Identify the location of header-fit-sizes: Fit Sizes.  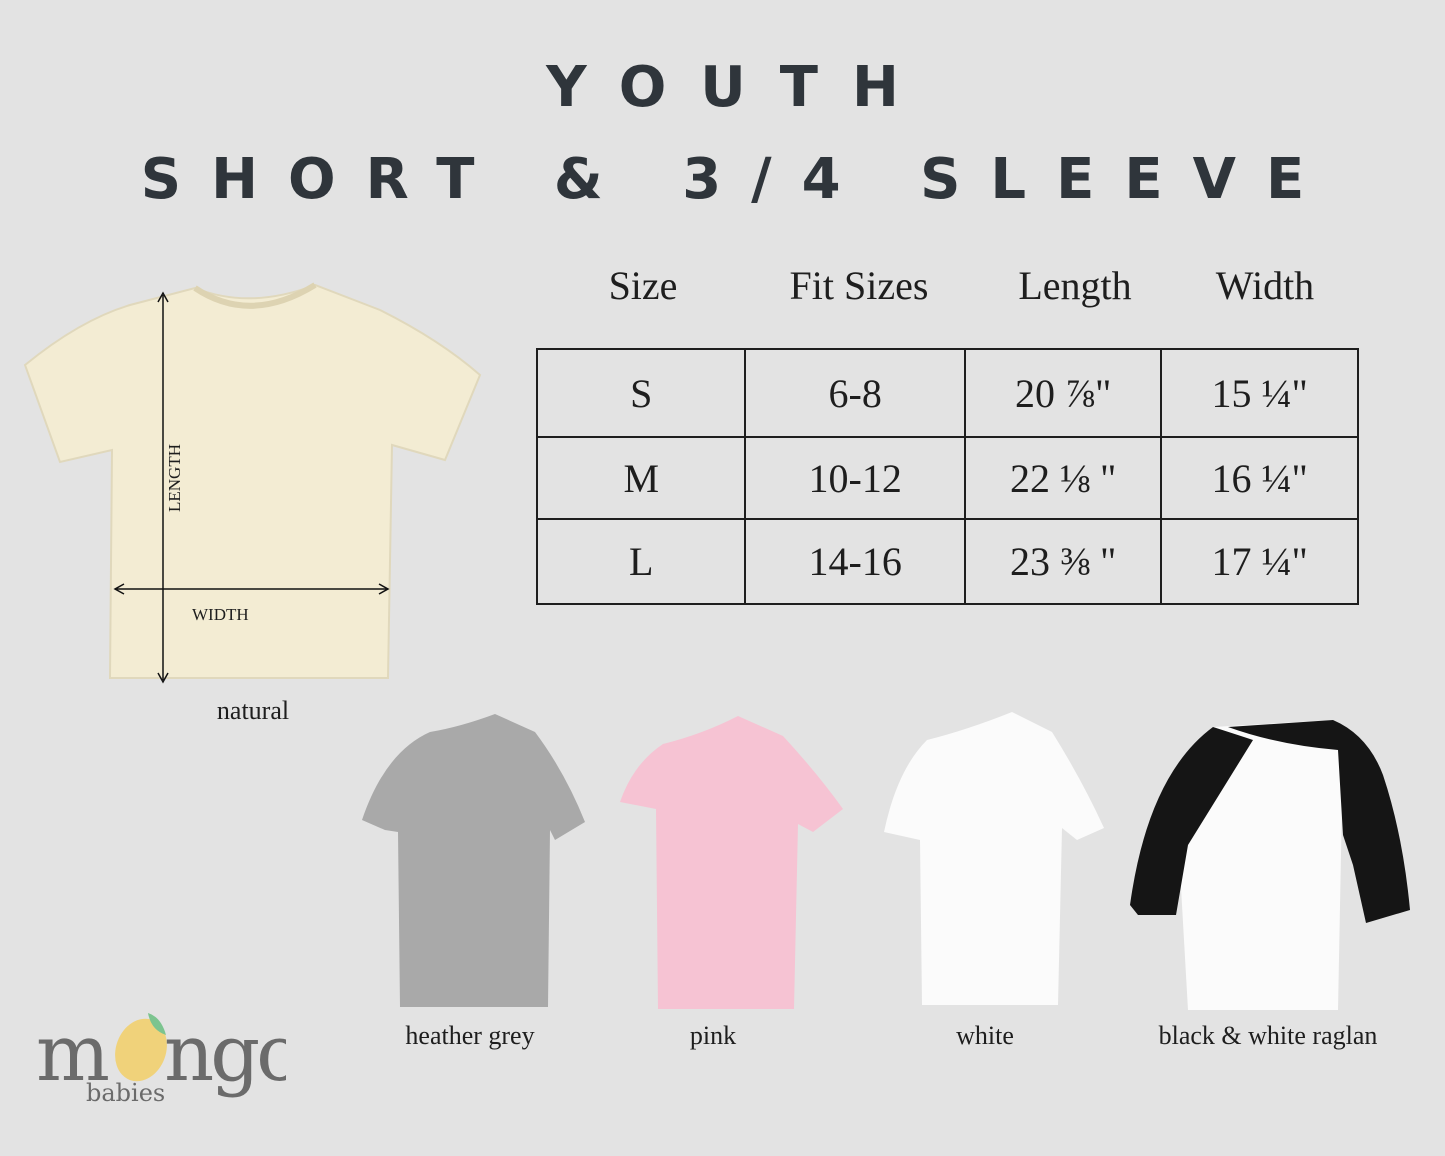
(859, 285).